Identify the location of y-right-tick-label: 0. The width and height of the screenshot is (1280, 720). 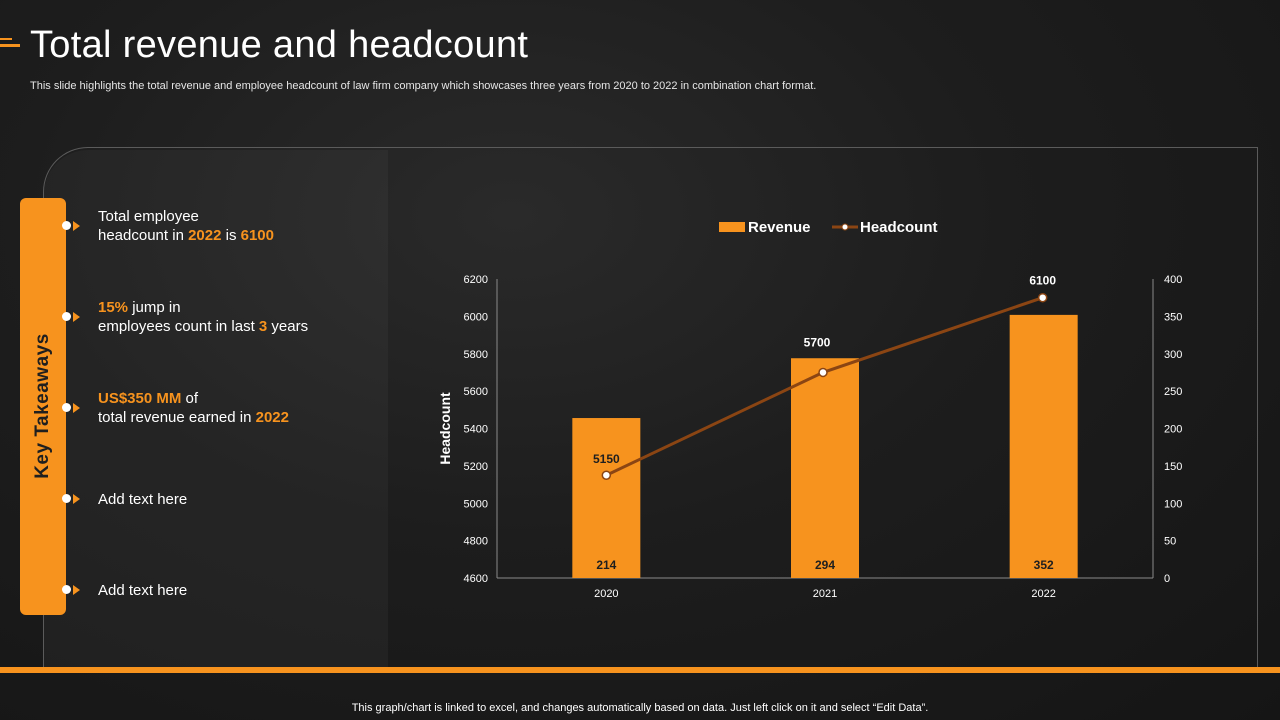
(1167, 579).